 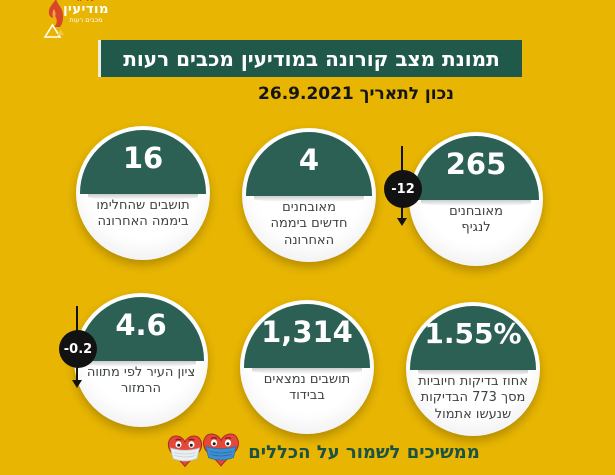 I want to click on stat-label: ציון העיר לפי מתווה הרמזור, so click(x=141, y=381).